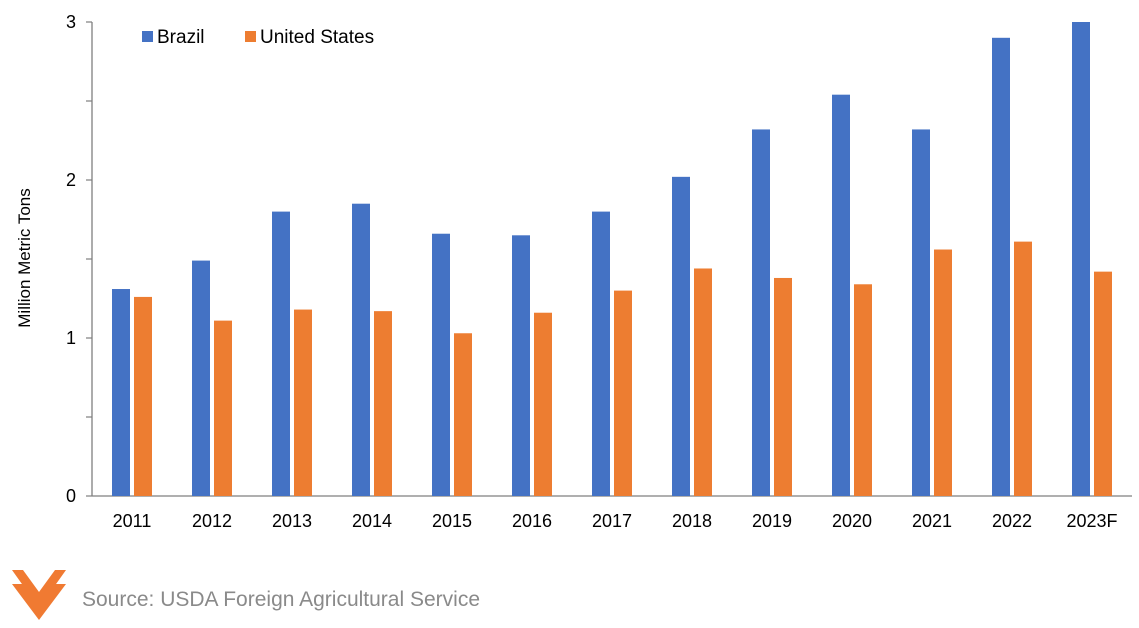  What do you see at coordinates (612, 521) in the screenshot?
I see `x-tick-label: 2017` at bounding box center [612, 521].